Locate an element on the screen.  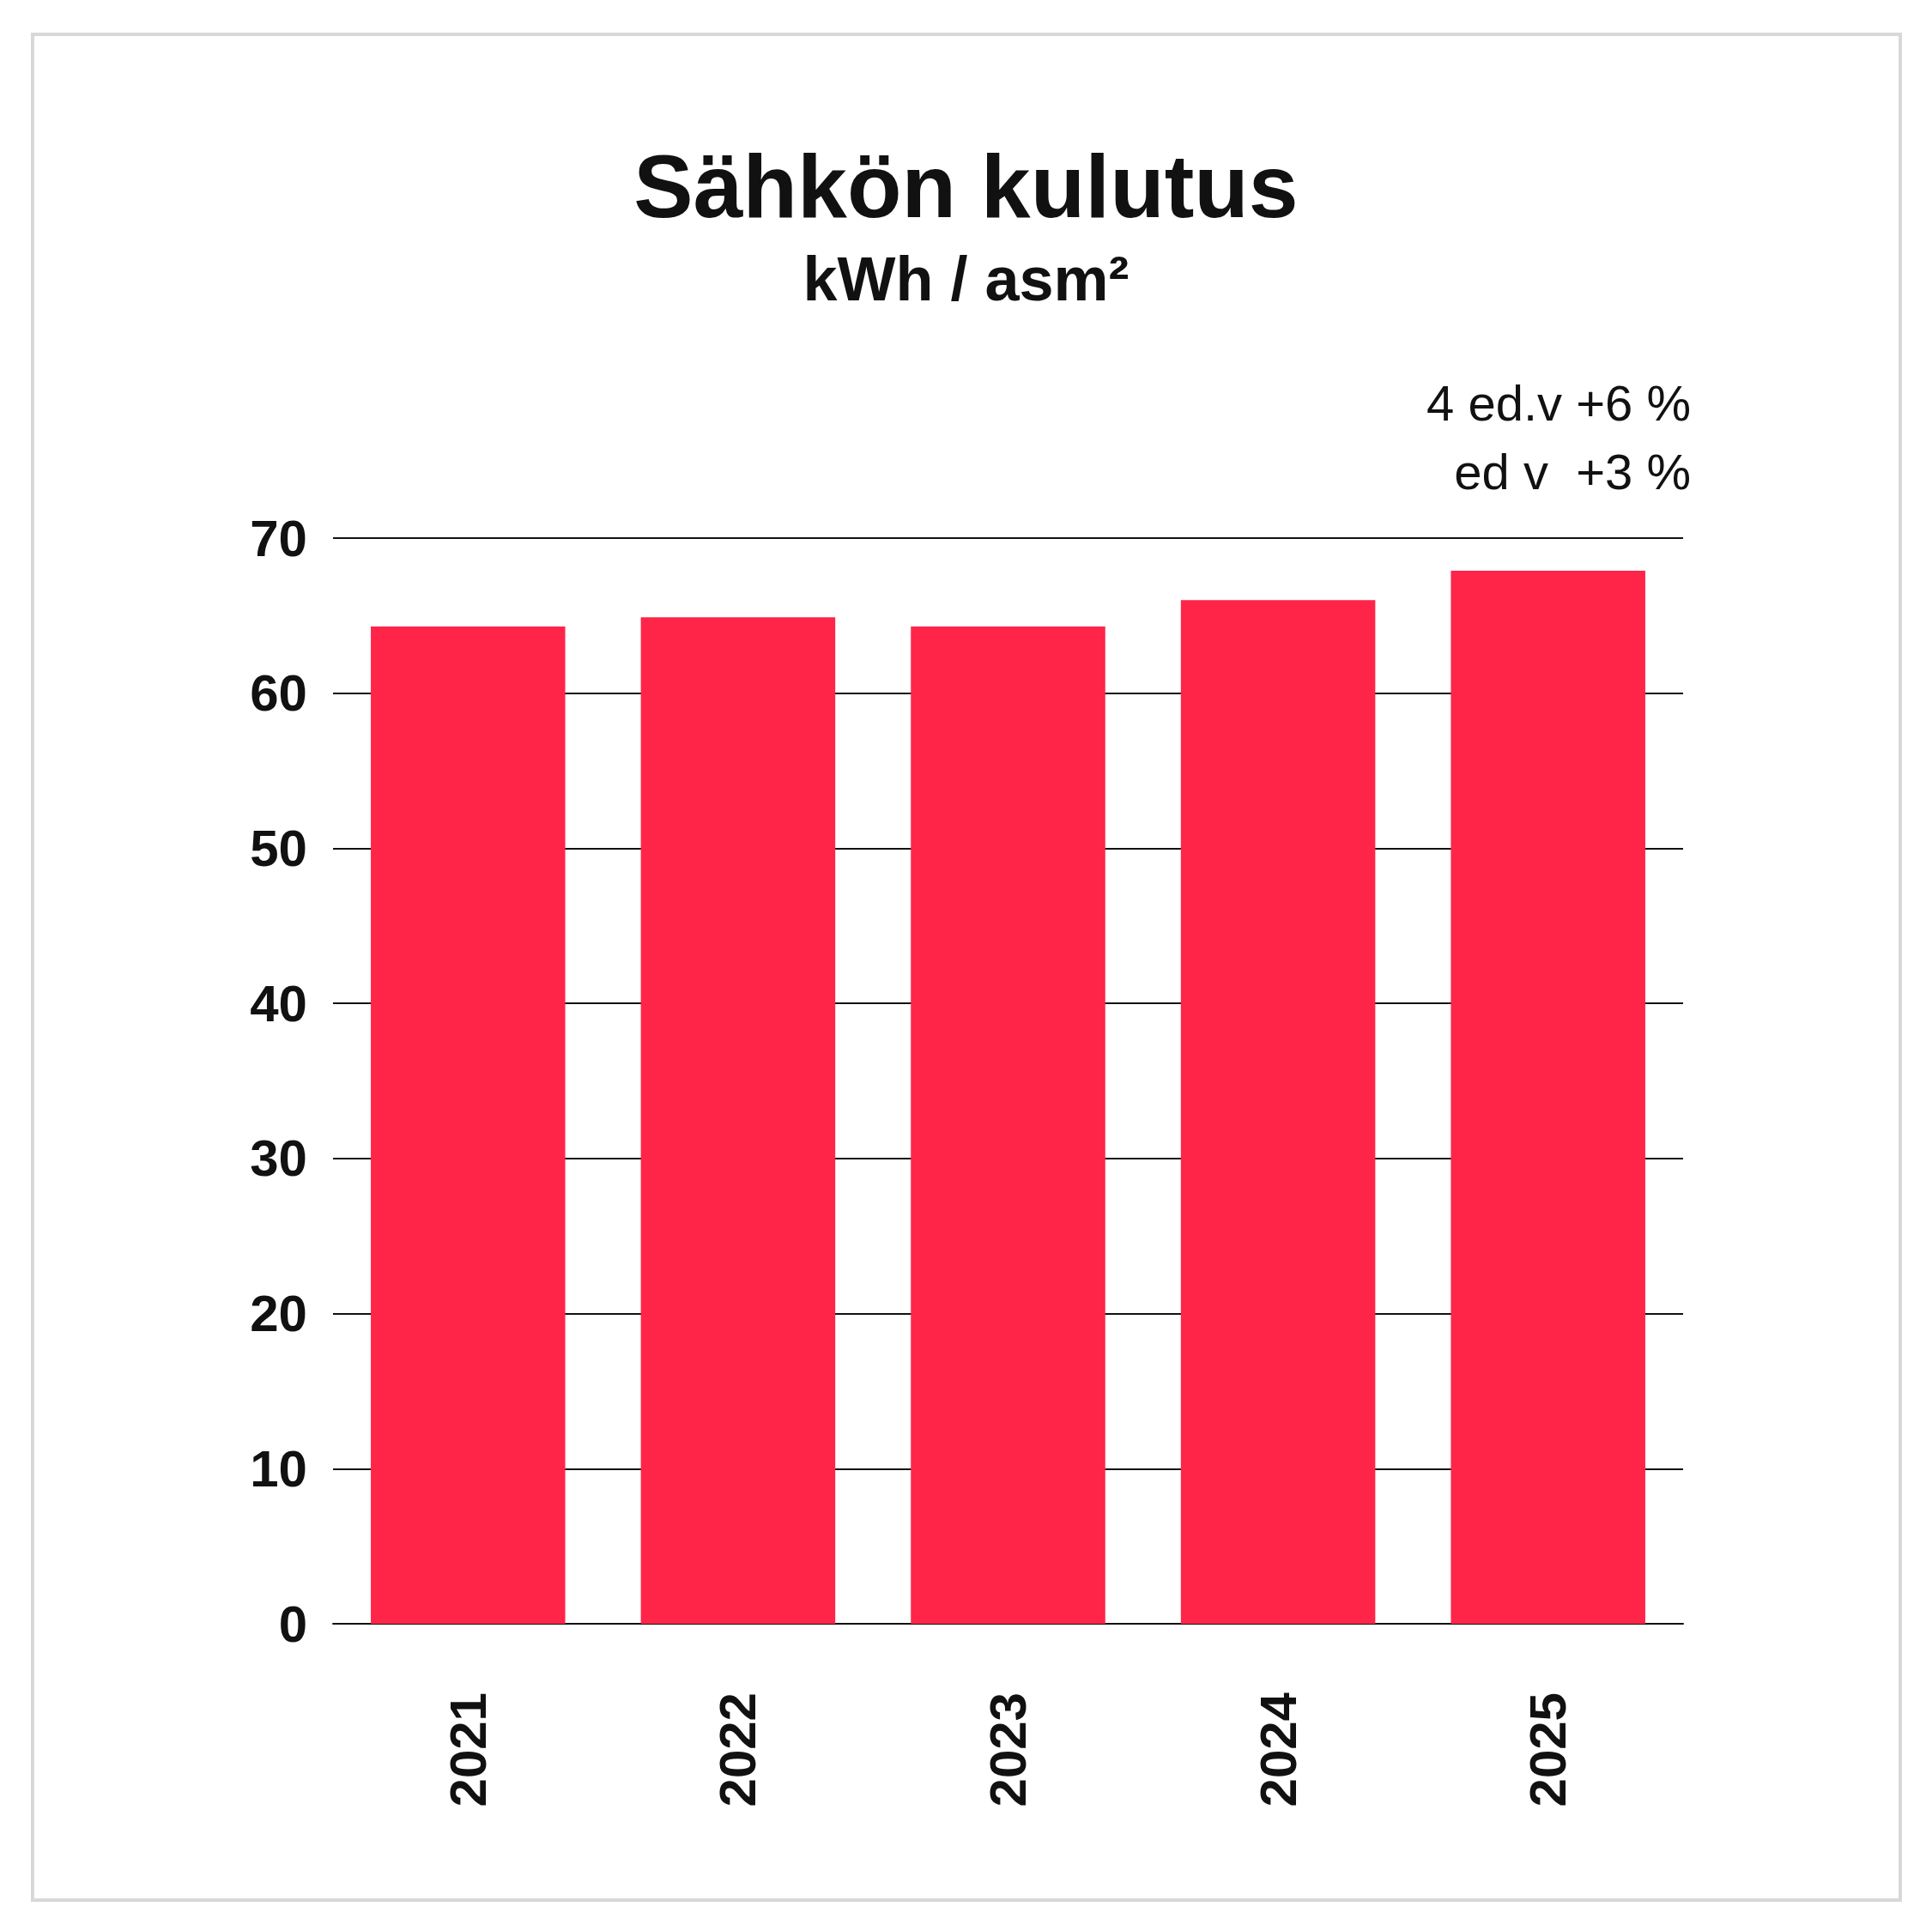
y-tick-label: 40 is located at coordinates (278, 1003).